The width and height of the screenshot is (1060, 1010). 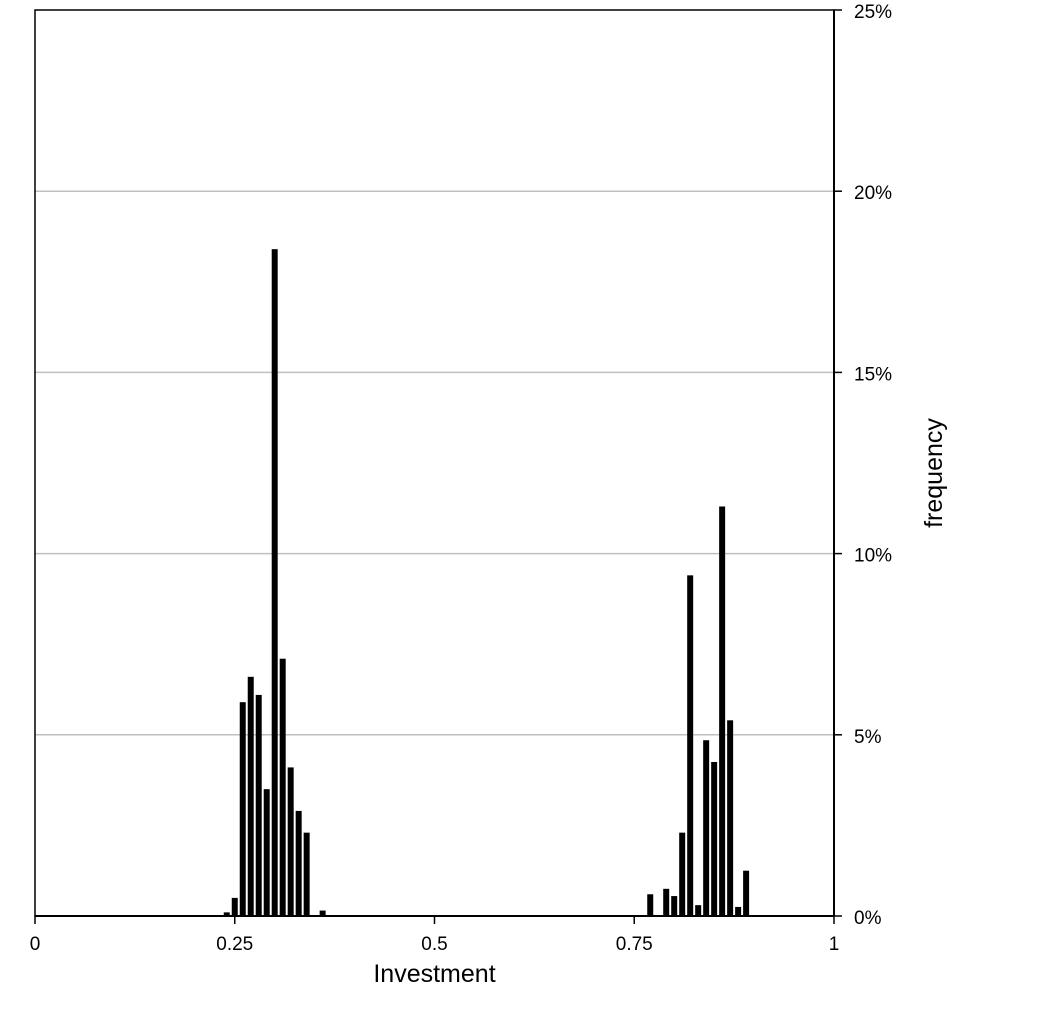 I want to click on y-tick-label: 0%, so click(x=868, y=918).